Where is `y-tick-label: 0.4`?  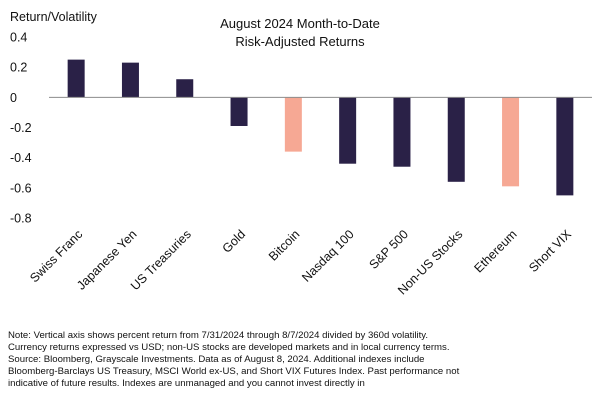 y-tick-label: 0.4 is located at coordinates (18, 38).